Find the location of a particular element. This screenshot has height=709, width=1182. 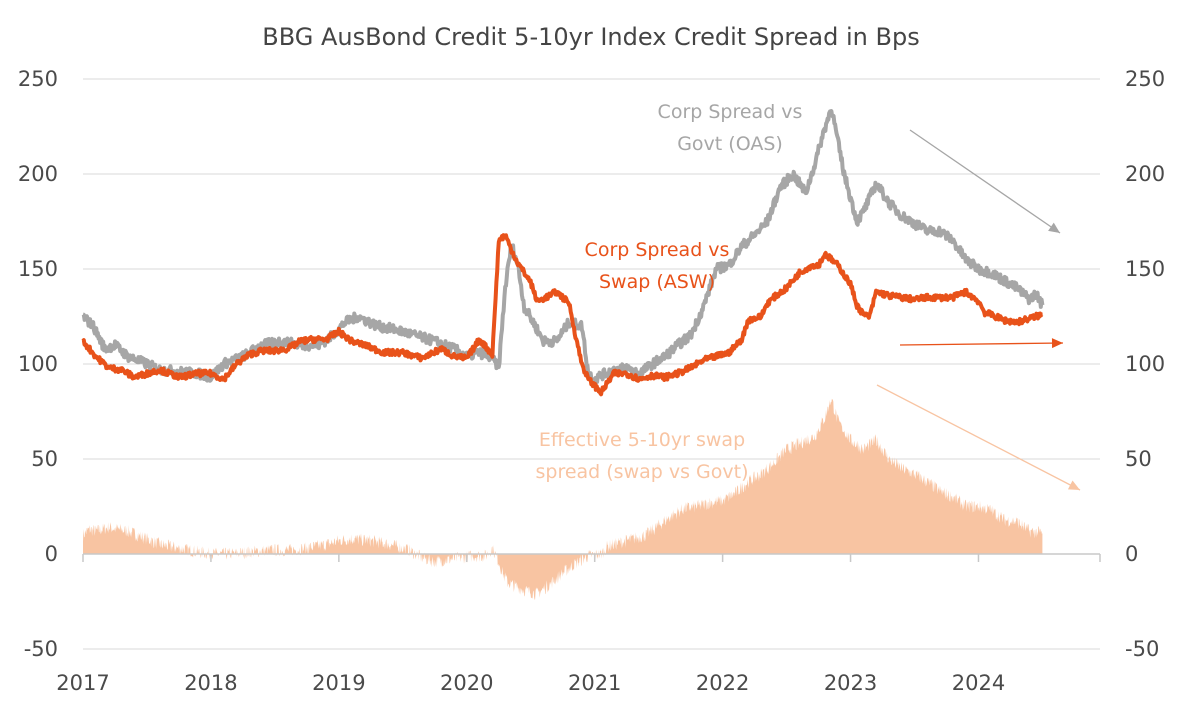

trend-arrow-asw is located at coordinates (981, 344).